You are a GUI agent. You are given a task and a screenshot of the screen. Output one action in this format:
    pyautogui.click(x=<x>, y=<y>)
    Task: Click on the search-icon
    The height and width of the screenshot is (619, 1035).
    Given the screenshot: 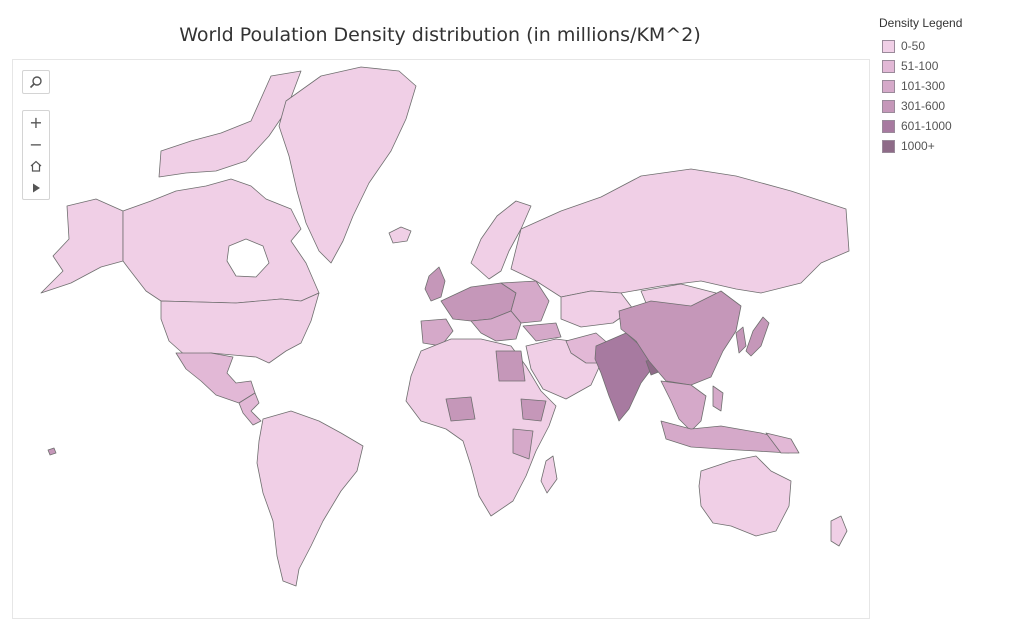 What is the action you would take?
    pyautogui.click(x=36, y=82)
    